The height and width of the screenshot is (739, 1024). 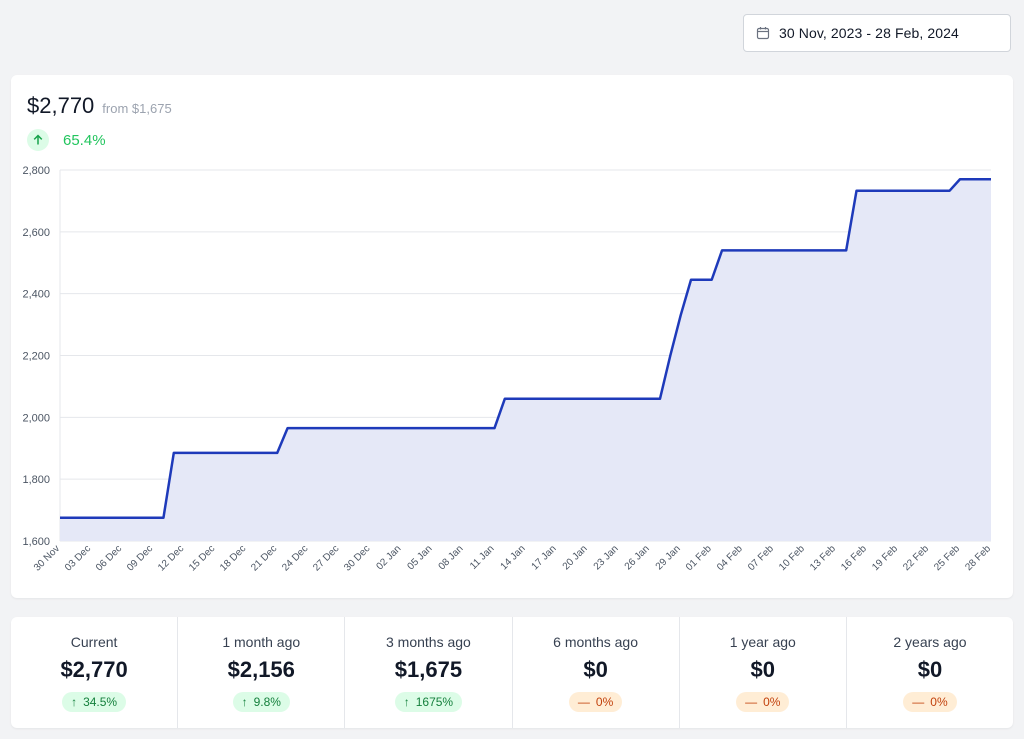 I want to click on x-tick-label: 23 Jan, so click(x=606, y=557).